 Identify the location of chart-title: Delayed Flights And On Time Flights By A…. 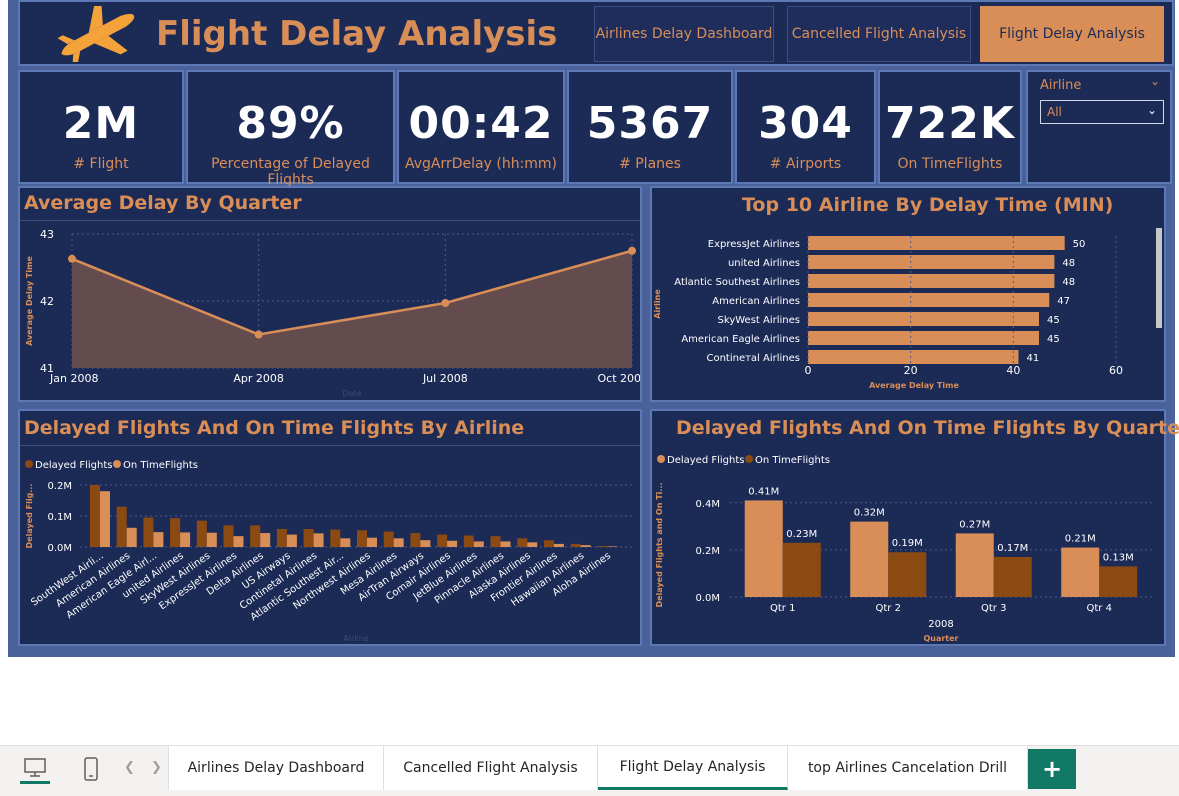
(274, 428).